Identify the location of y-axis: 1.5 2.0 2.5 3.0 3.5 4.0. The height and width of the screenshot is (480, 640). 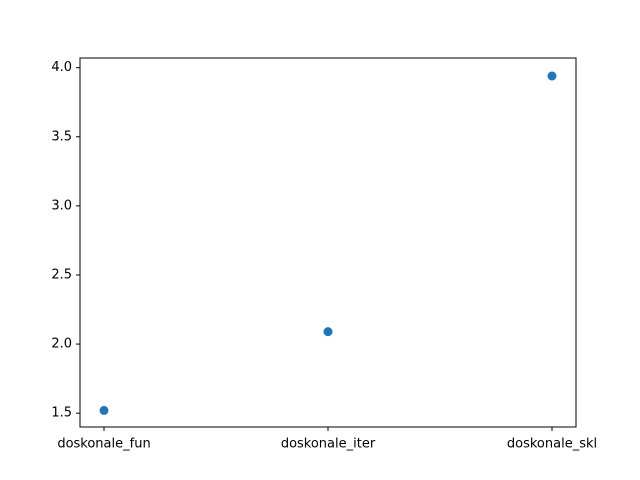
(65, 240).